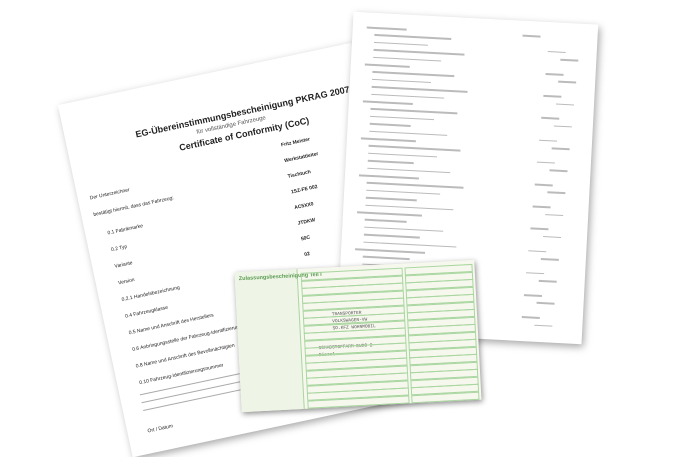 This screenshot has height=457, width=700. Describe the element at coordinates (160, 429) in the screenshot. I see `coc-footer: Ort / Datum` at that location.